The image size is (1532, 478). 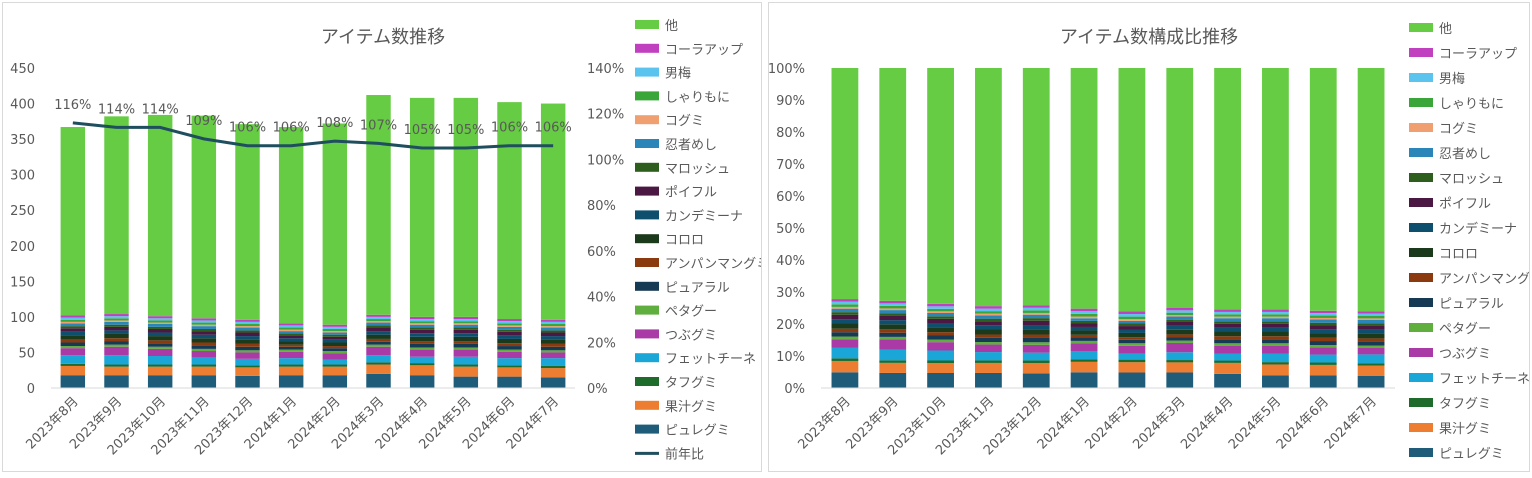 I want to click on yoy-data-label: 105%, so click(x=422, y=130).